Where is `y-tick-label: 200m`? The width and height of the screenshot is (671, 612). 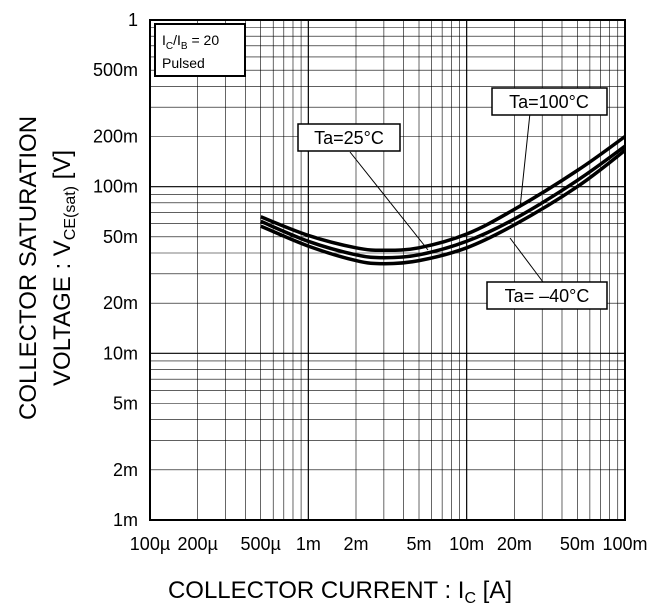
y-tick-label: 200m is located at coordinates (115, 136).